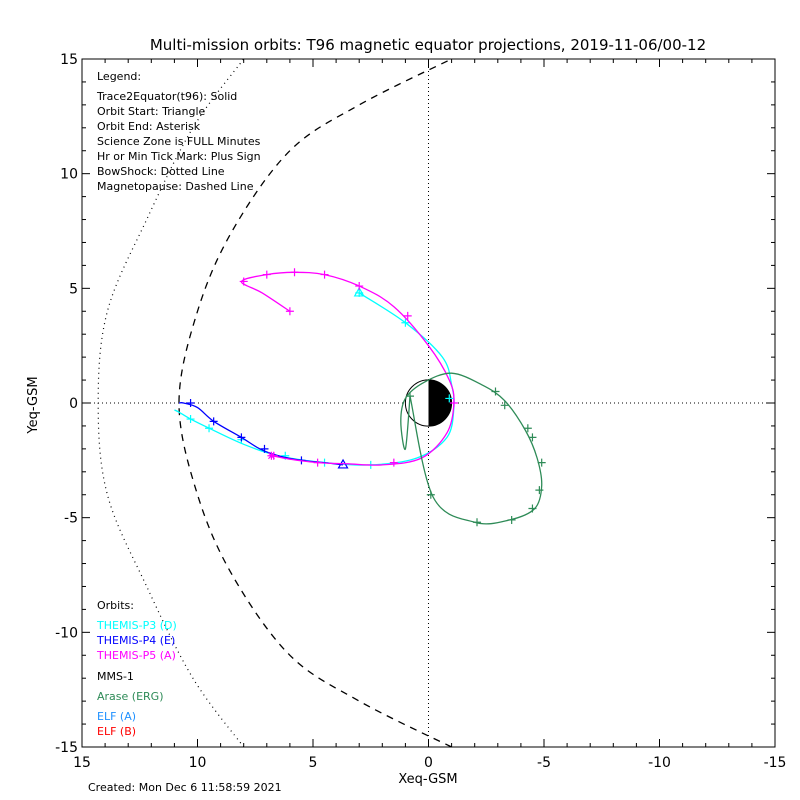 This screenshot has height=800, width=800. What do you see at coordinates (198, 763) in the screenshot?
I see `x-tick-label: 10` at bounding box center [198, 763].